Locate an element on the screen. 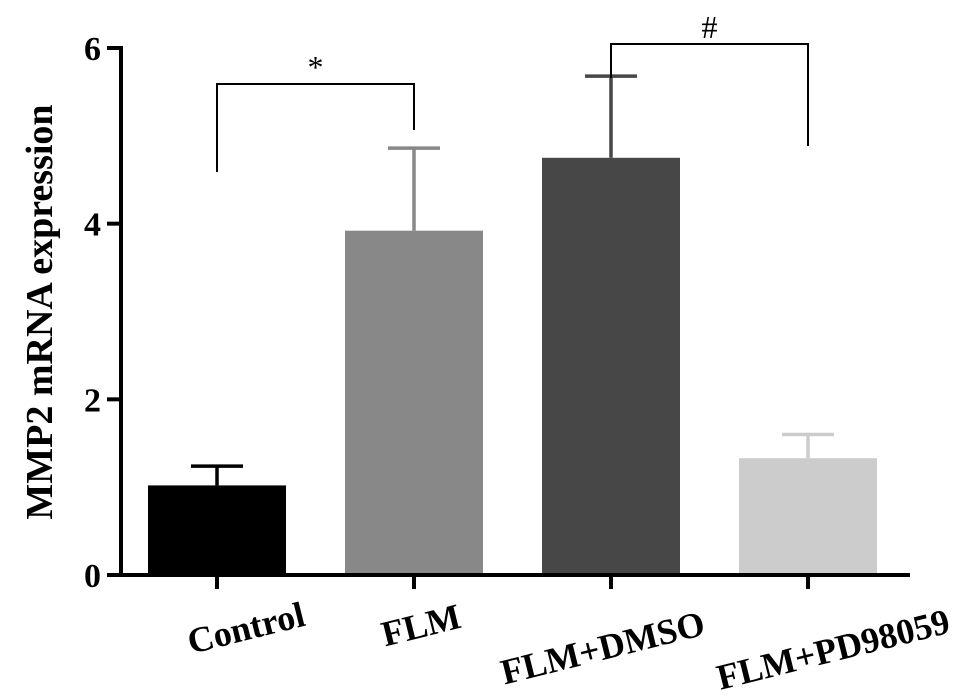 Image resolution: width=969 pixels, height=700 pixels. x-category-label: FLM is located at coordinates (420, 625).